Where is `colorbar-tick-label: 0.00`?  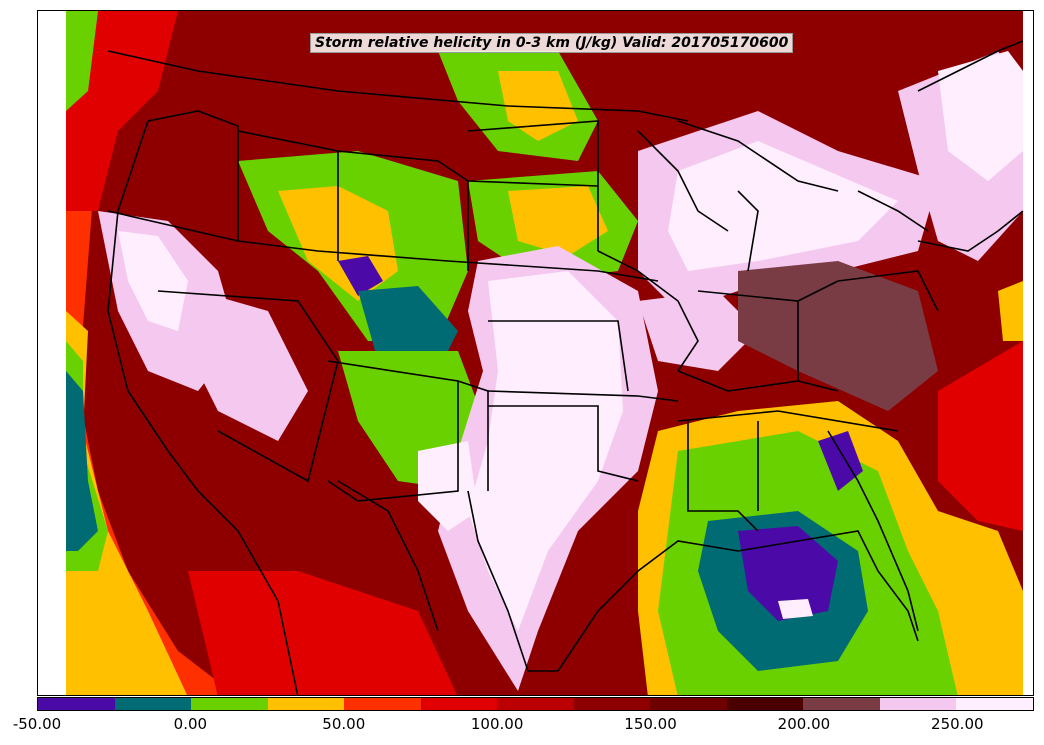 colorbar-tick-label: 0.00 is located at coordinates (190, 724).